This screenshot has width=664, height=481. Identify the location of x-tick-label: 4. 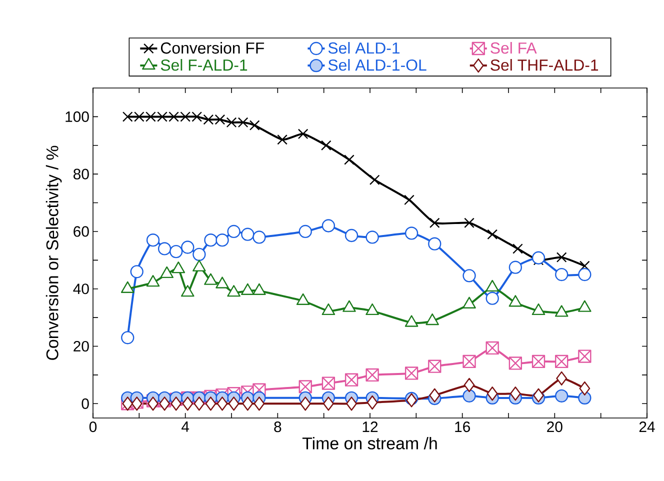
(186, 427).